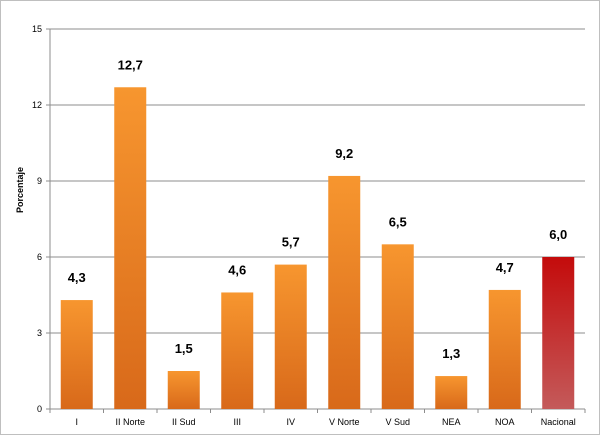 This screenshot has width=600, height=435. Describe the element at coordinates (130, 422) in the screenshot. I see `category-label: II Norte` at that location.